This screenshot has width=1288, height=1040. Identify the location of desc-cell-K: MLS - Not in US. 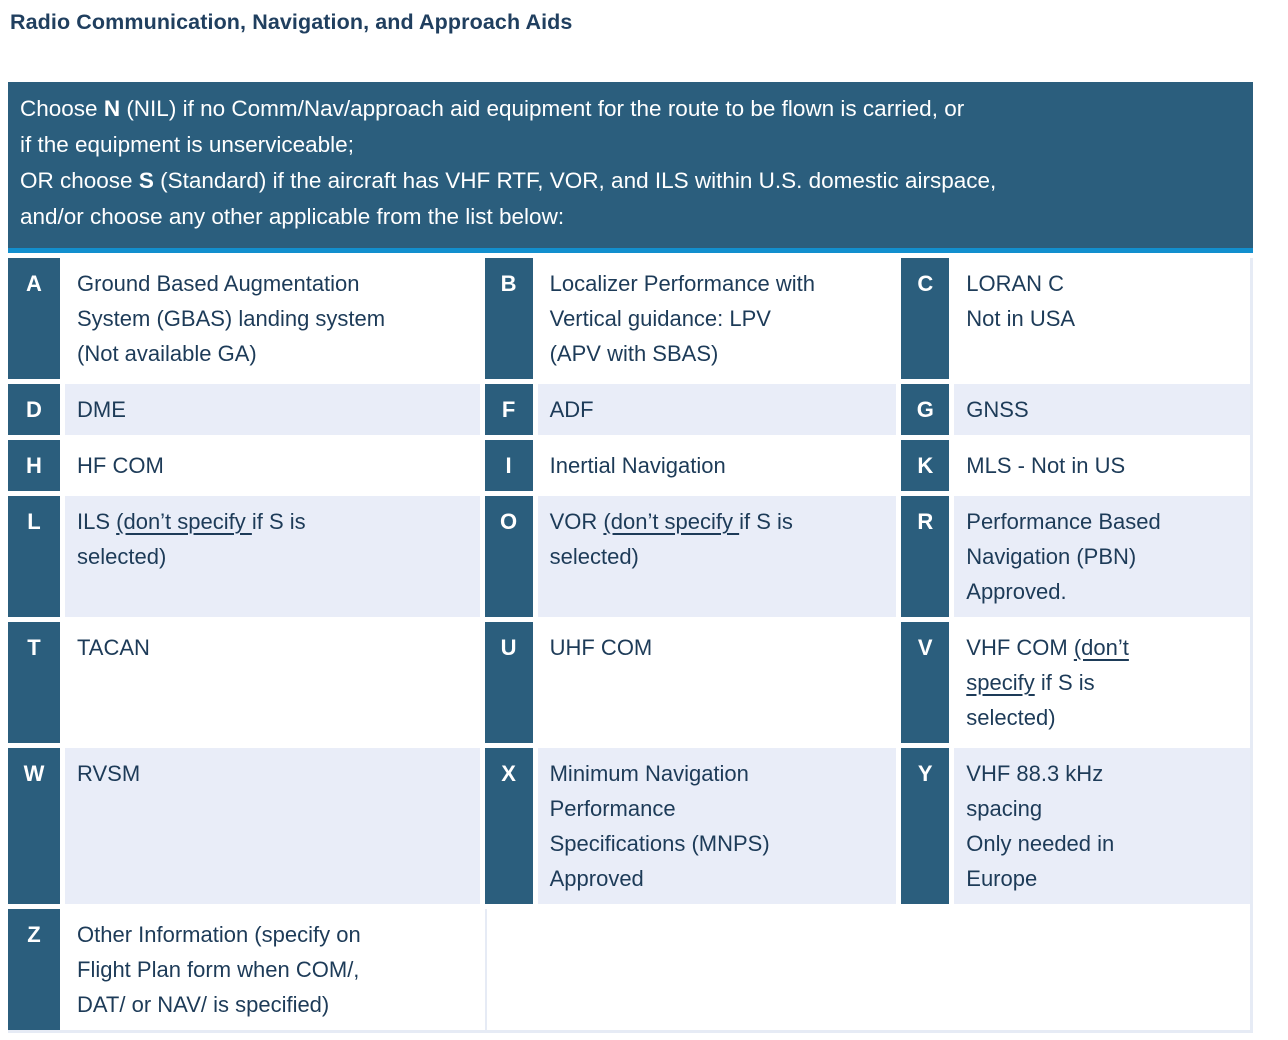
(1102, 465).